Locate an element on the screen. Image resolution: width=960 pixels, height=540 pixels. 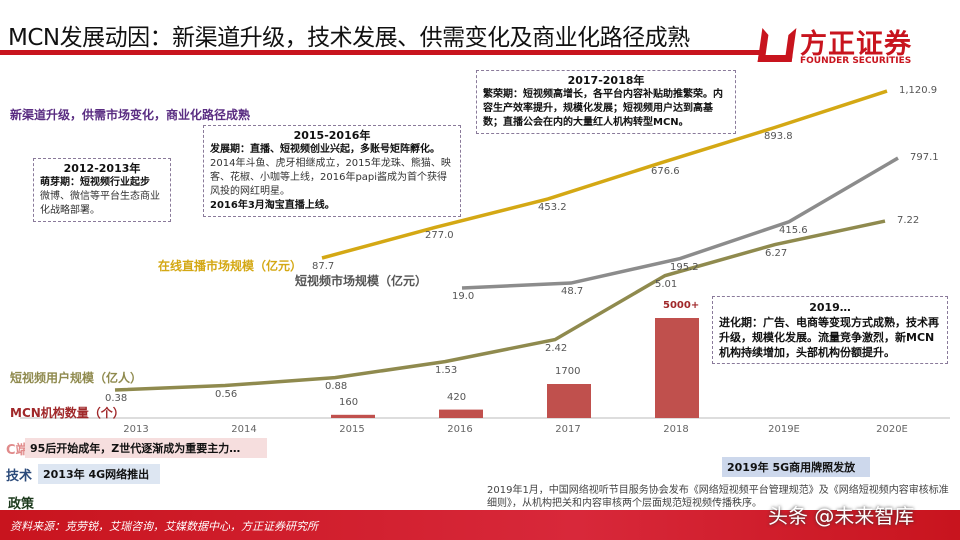
watermark: 头条 @未来智库 is located at coordinates (841, 516).